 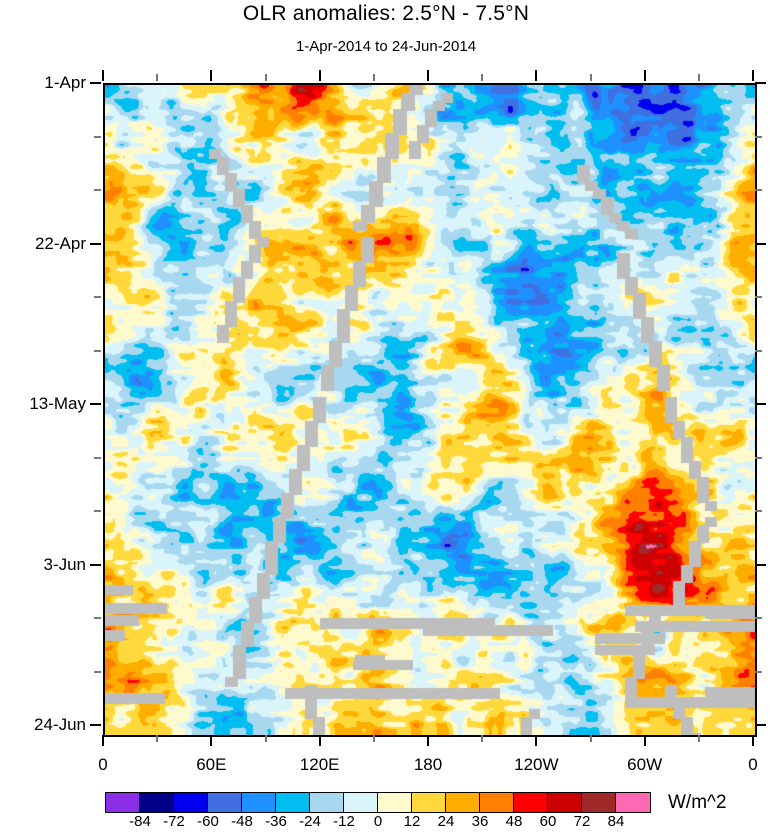 What do you see at coordinates (697, 802) in the screenshot?
I see `colorbar-unit-label: W/m^2` at bounding box center [697, 802].